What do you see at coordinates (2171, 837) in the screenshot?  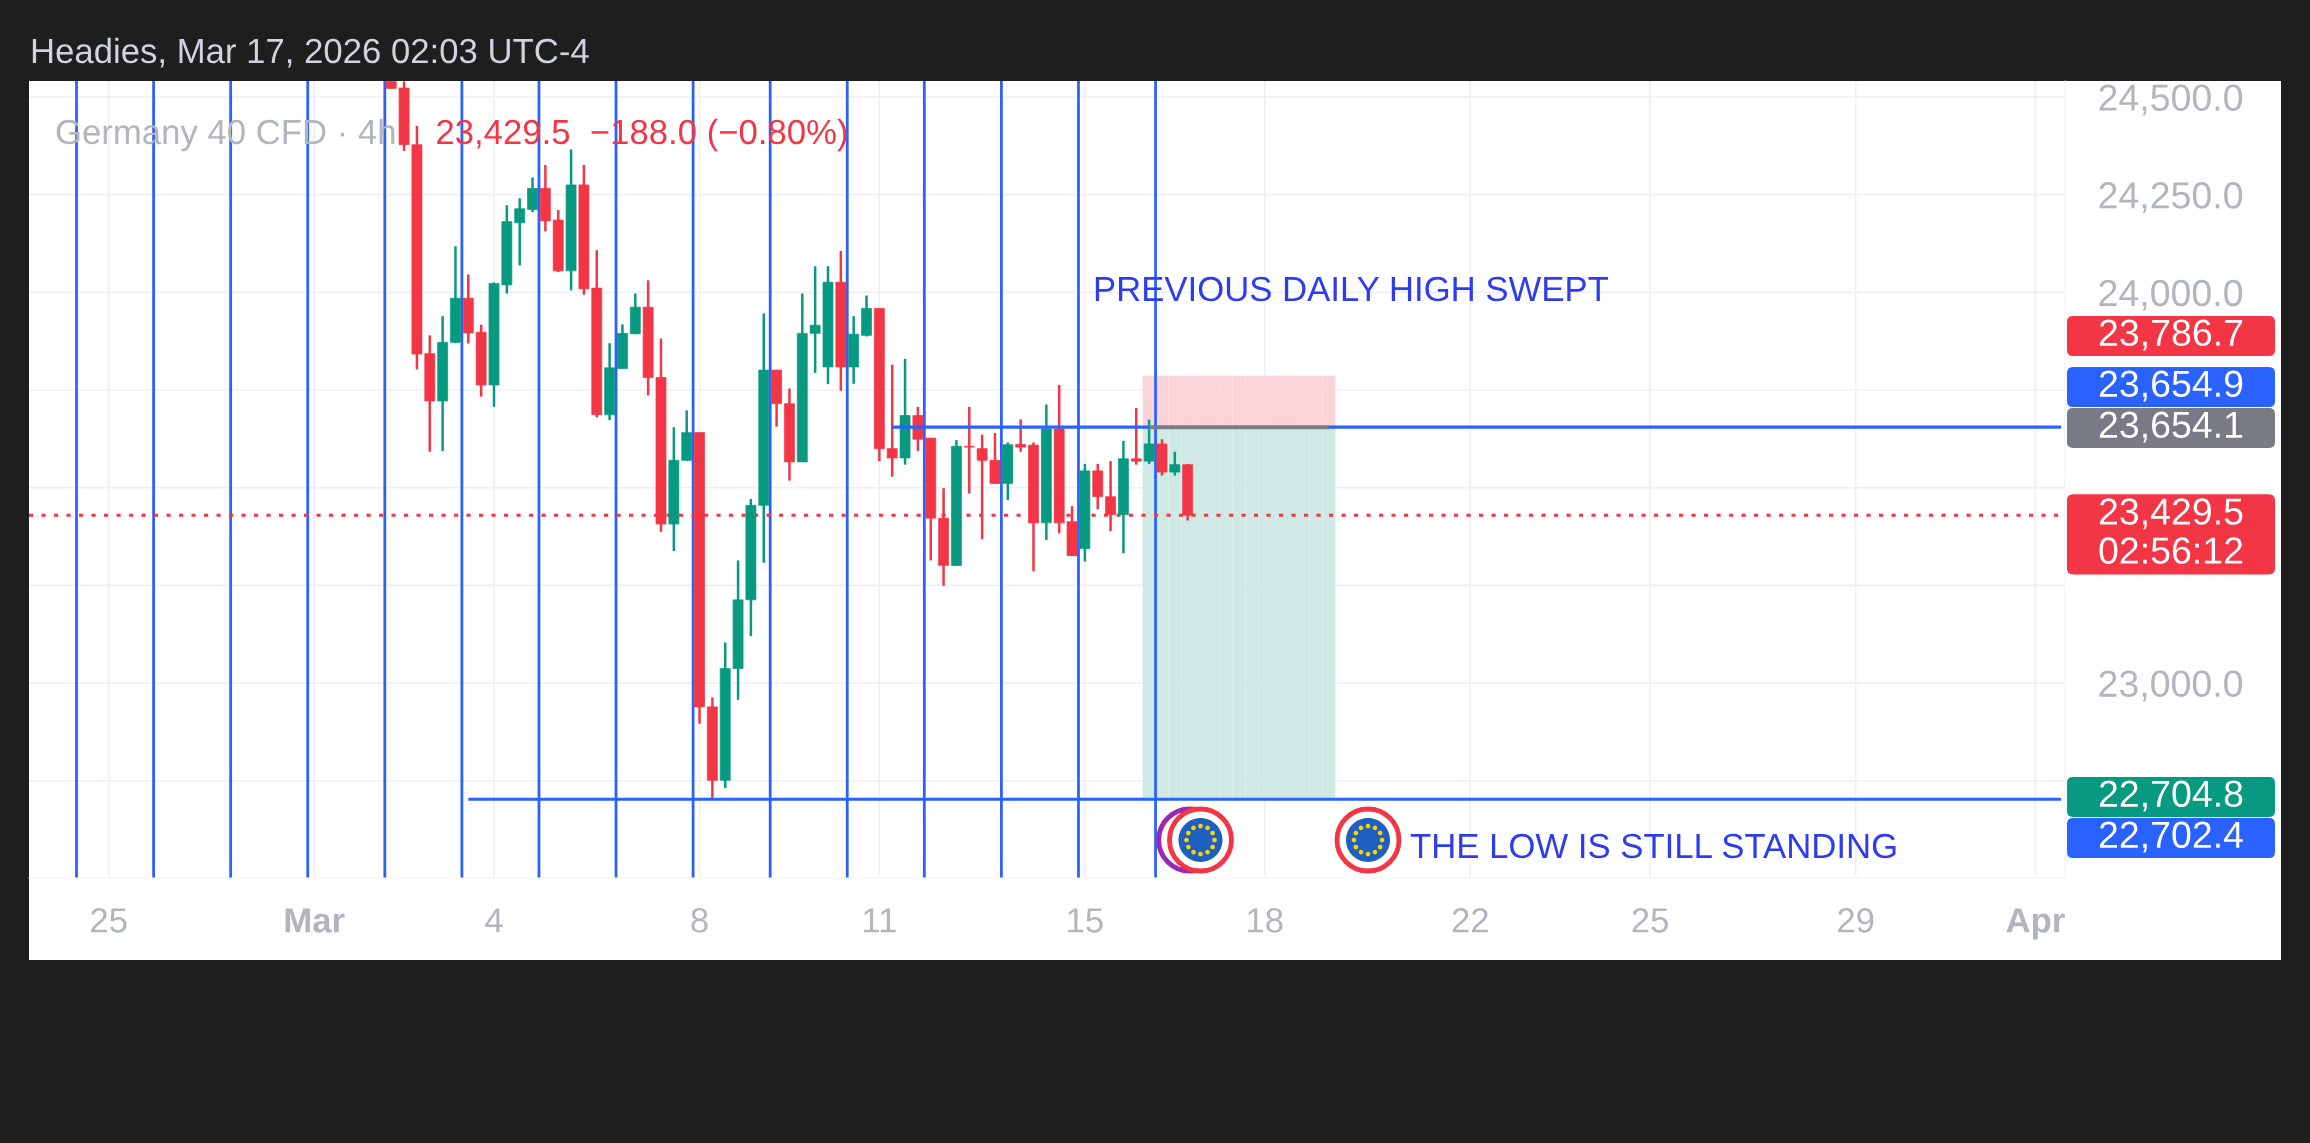 I see `data-label: 22,702.4` at bounding box center [2171, 837].